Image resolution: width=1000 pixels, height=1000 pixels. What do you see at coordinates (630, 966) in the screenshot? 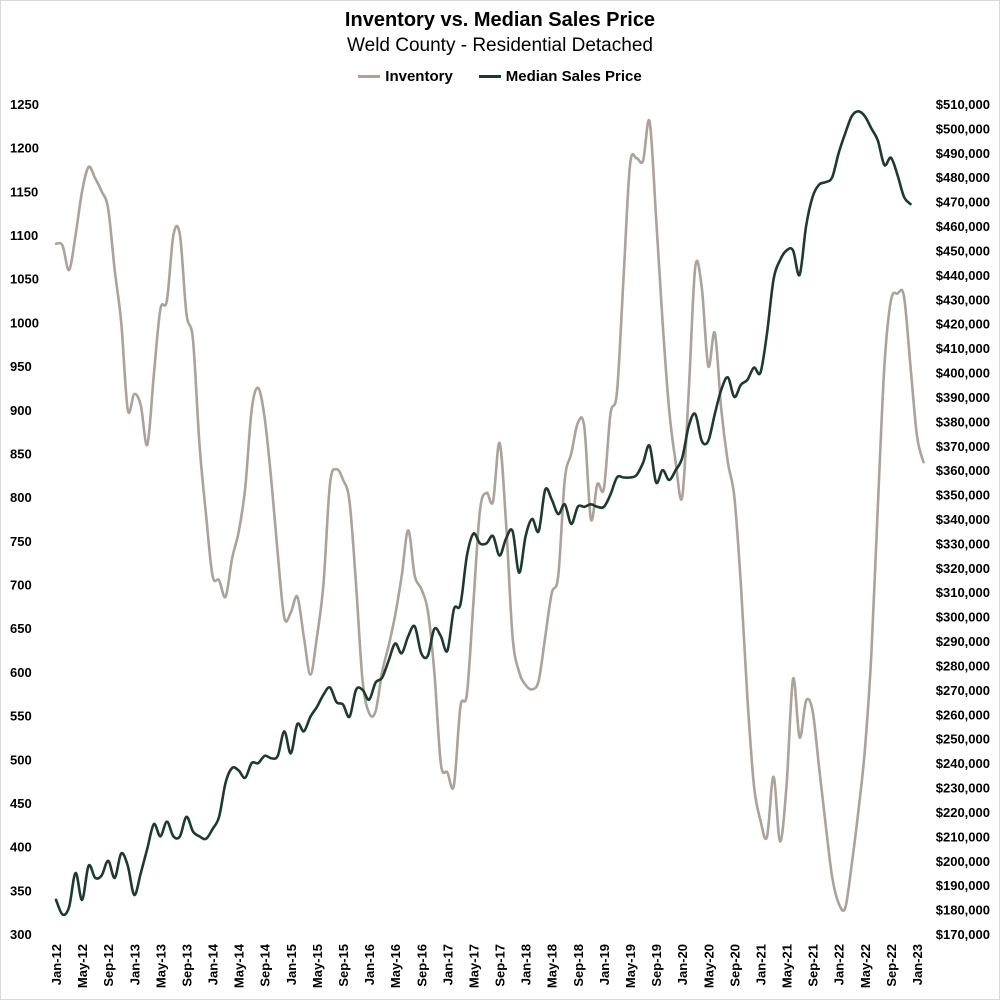
I see `x-tick-label: May-19` at bounding box center [630, 966].